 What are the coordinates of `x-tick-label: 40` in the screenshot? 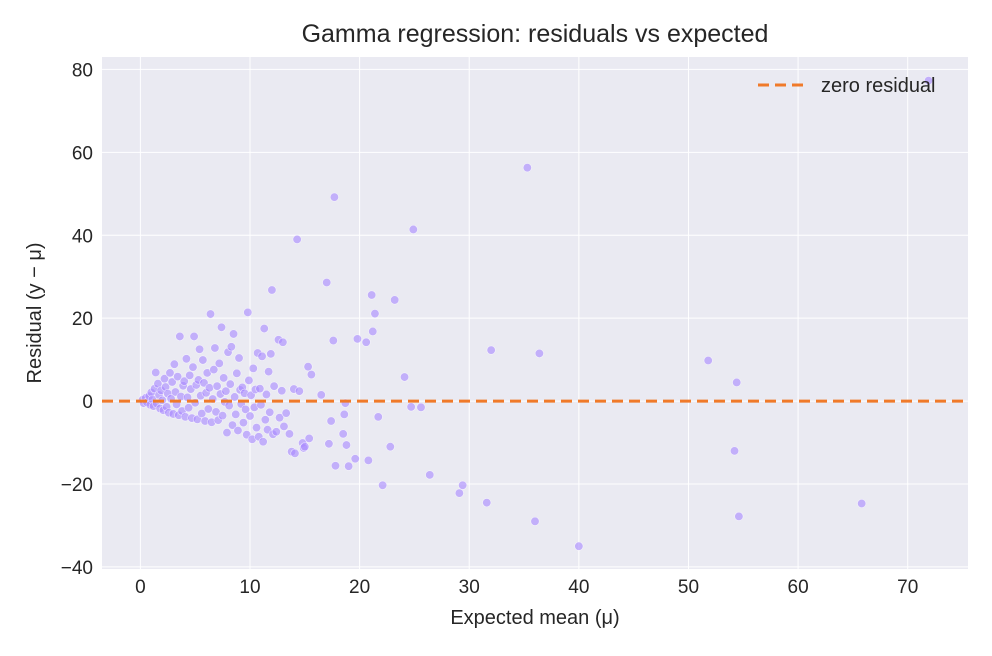 It's located at (578, 587).